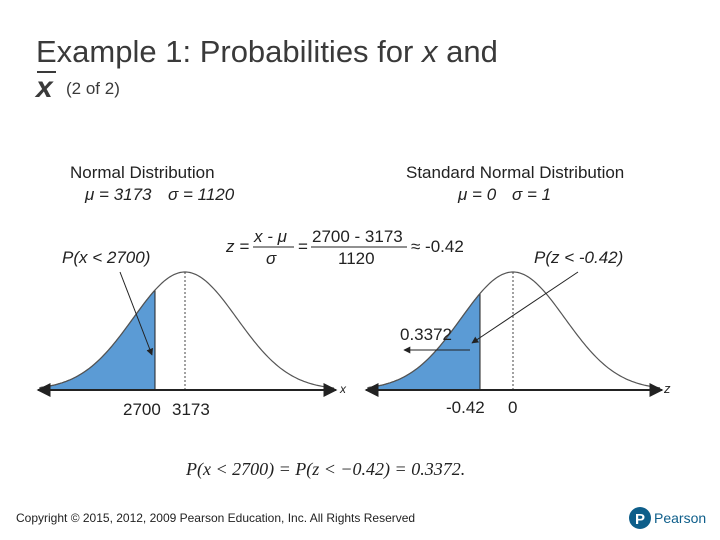 Image resolution: width=720 pixels, height=540 pixels. What do you see at coordinates (271, 258) in the screenshot?
I see `formula-den1: σ` at bounding box center [271, 258].